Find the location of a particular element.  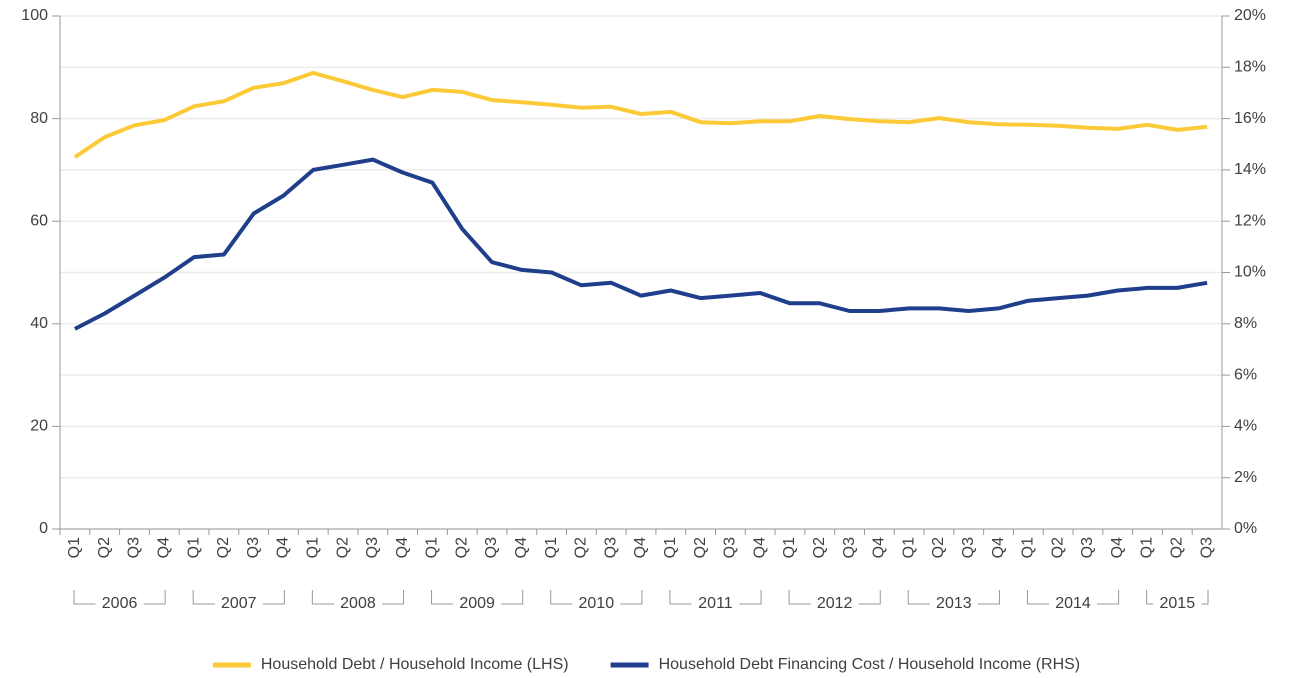

group-label: 2015 is located at coordinates (1178, 603).